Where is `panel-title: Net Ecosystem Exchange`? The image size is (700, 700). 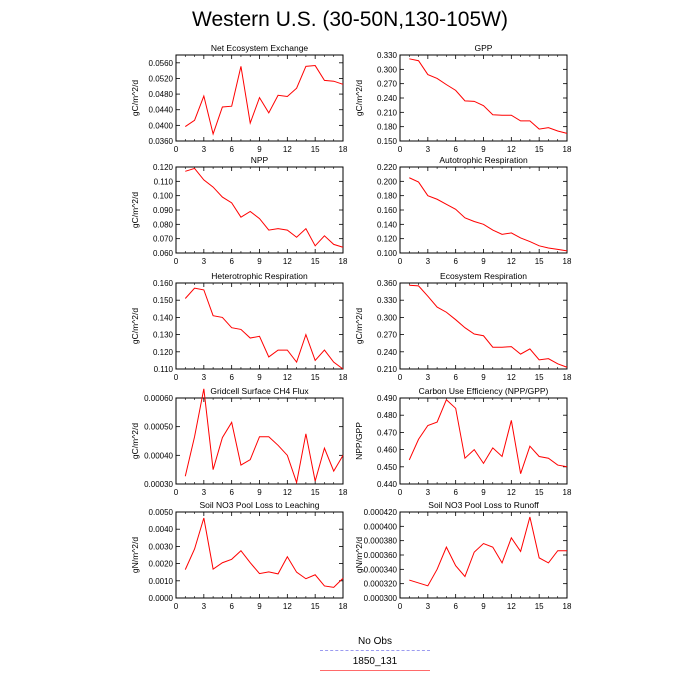
panel-title: Net Ecosystem Exchange is located at coordinates (260, 48).